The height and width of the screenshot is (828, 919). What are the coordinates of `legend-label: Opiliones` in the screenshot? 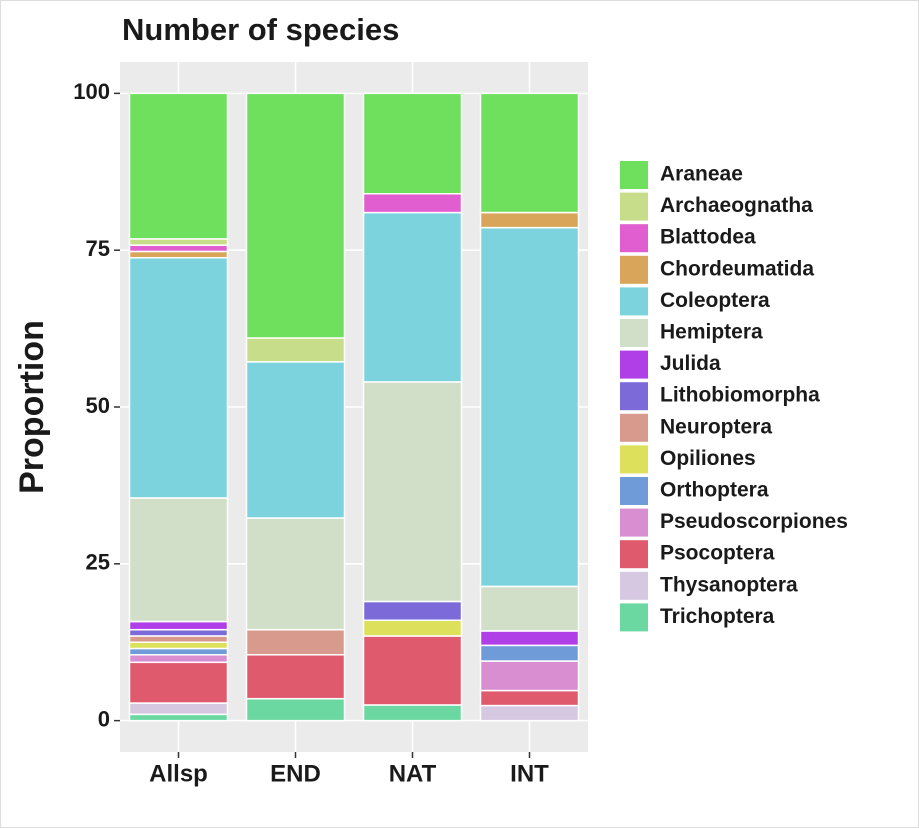 It's located at (708, 458).